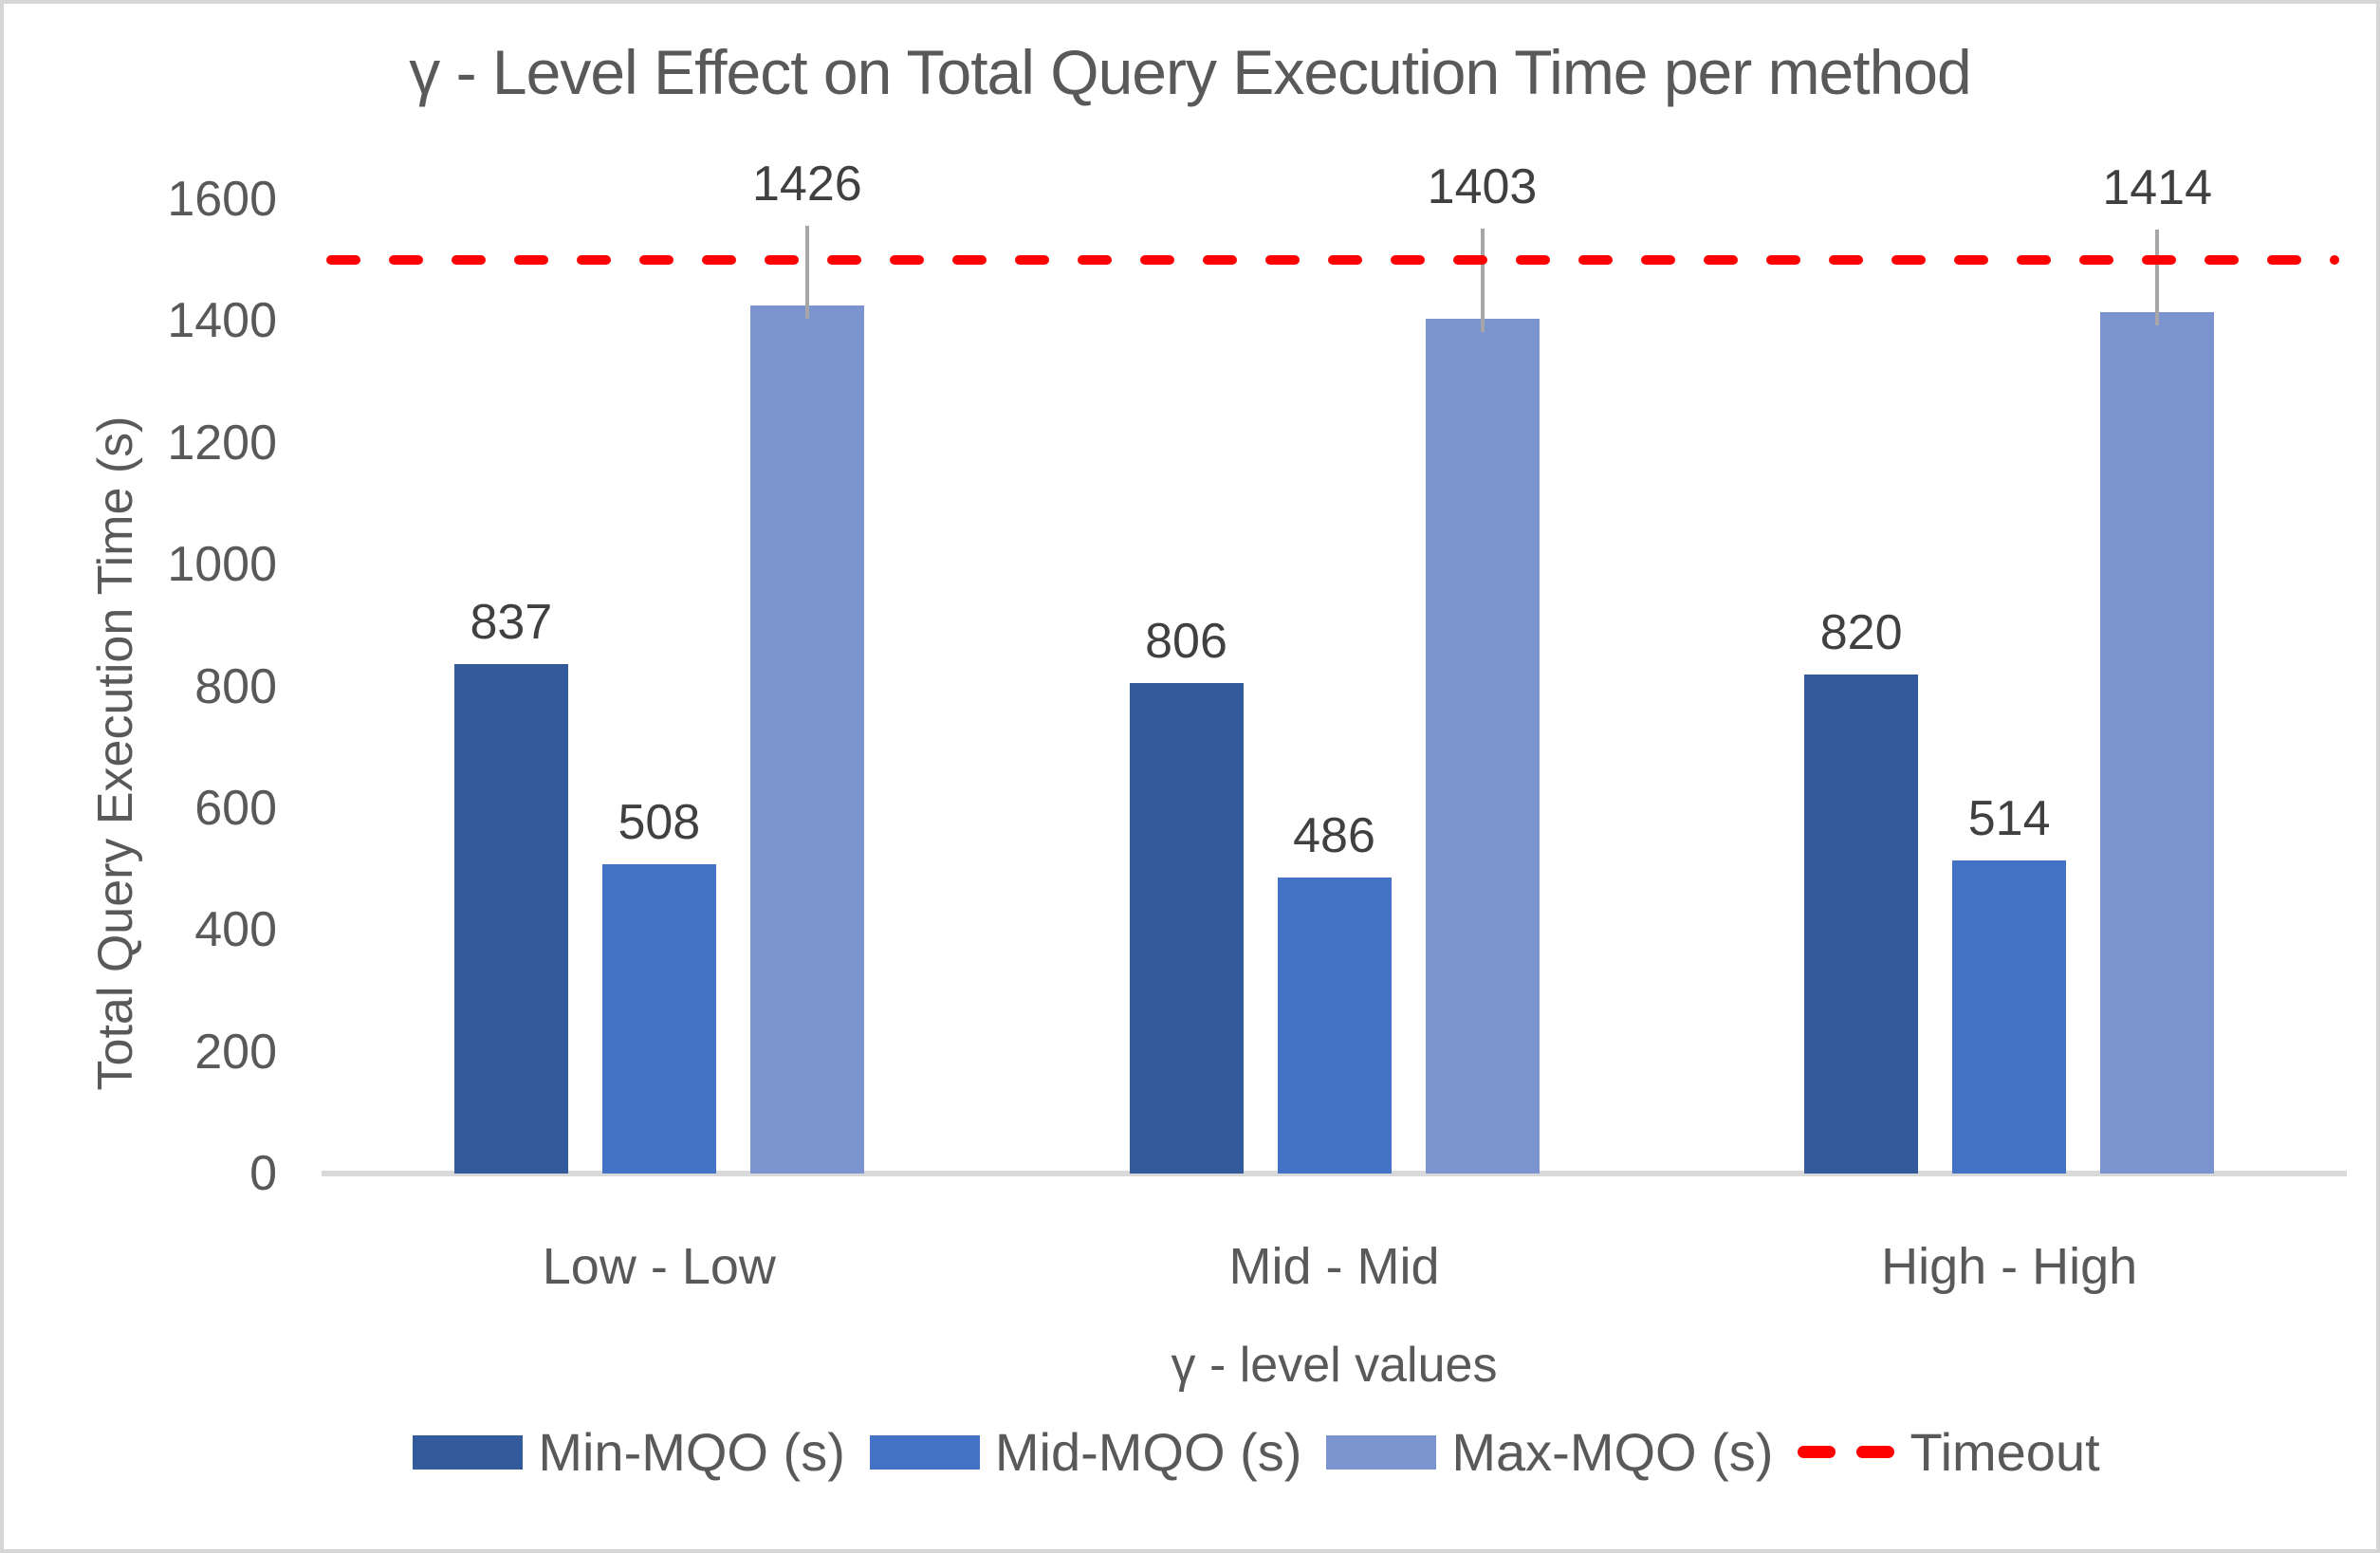 This screenshot has width=2380, height=1553. What do you see at coordinates (1482, 186) in the screenshot?
I see `bar-value-label: 1403` at bounding box center [1482, 186].